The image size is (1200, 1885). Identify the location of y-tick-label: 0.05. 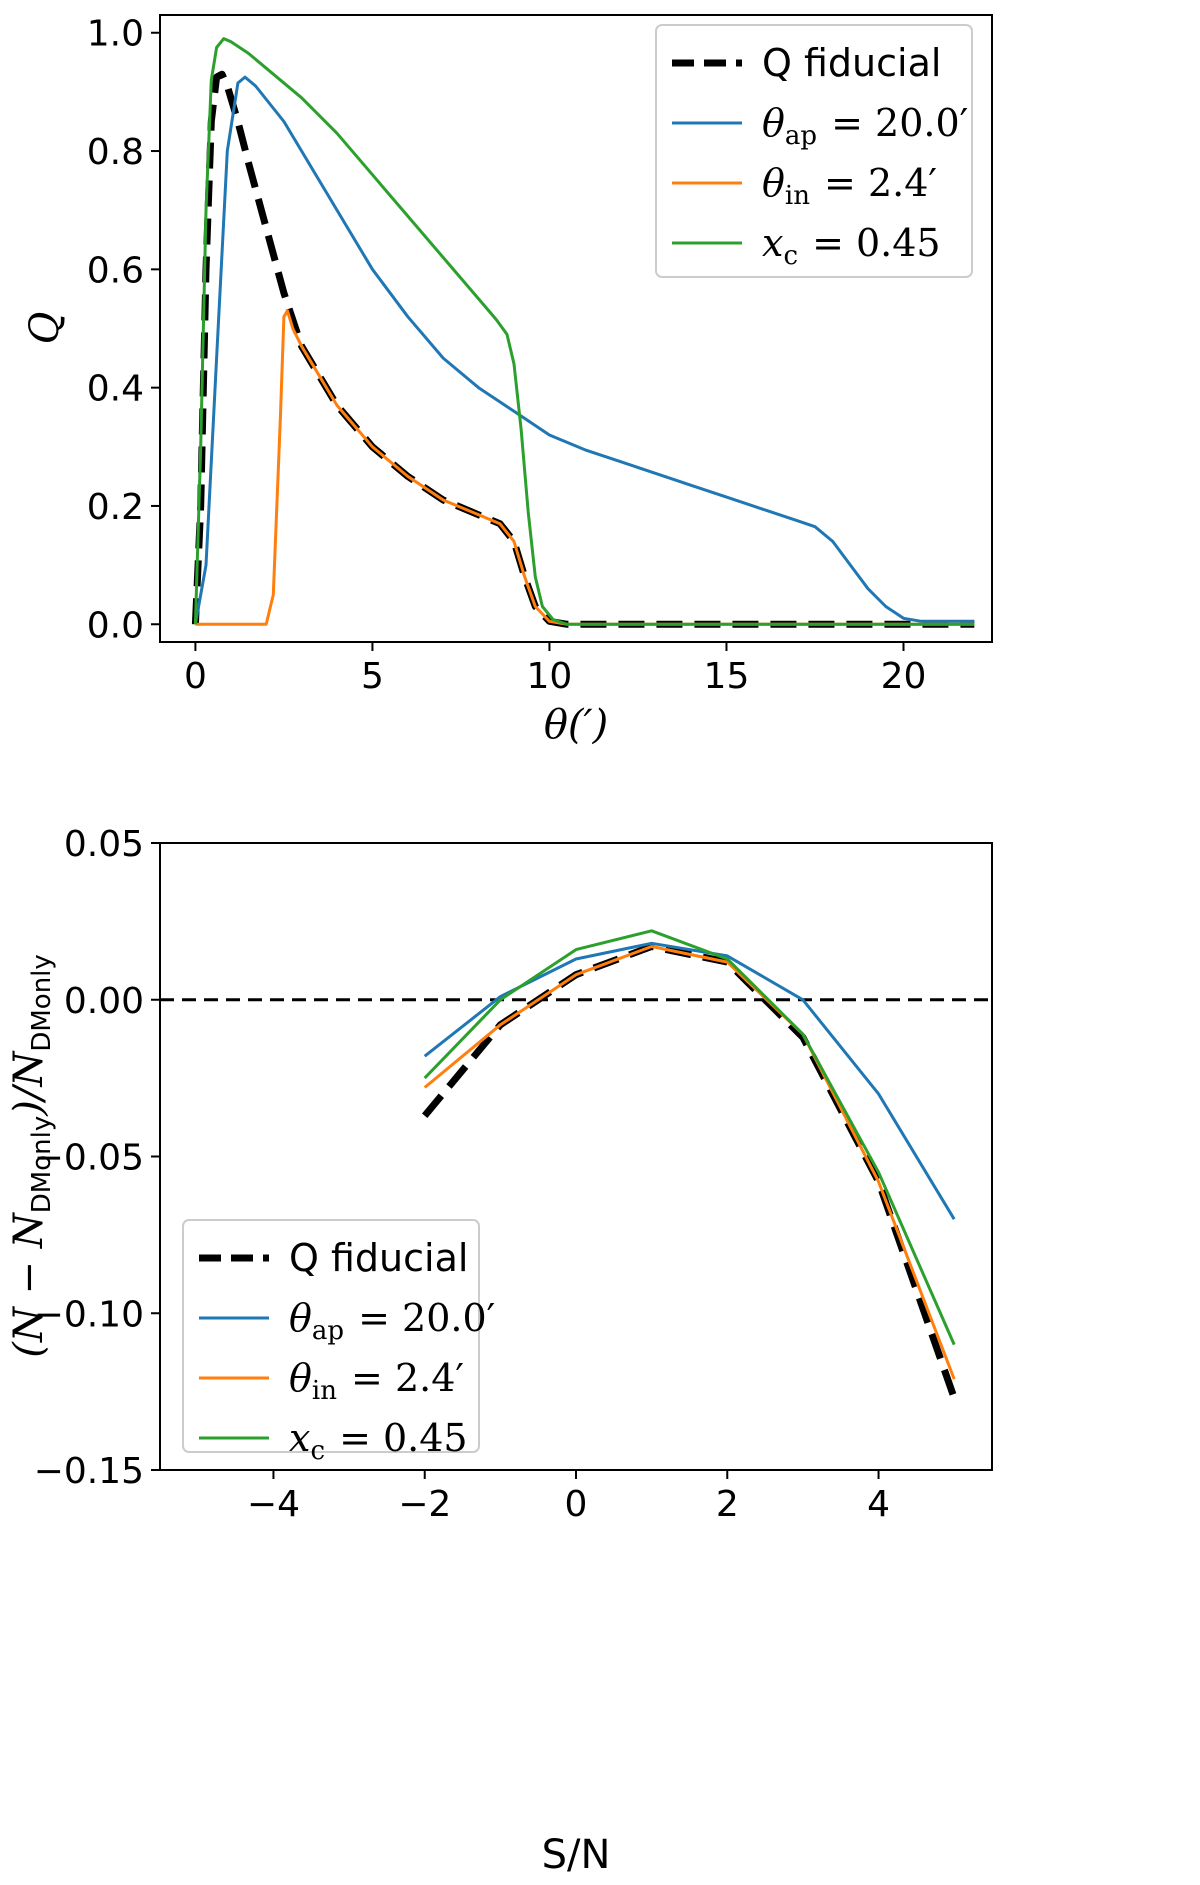
(104, 844).